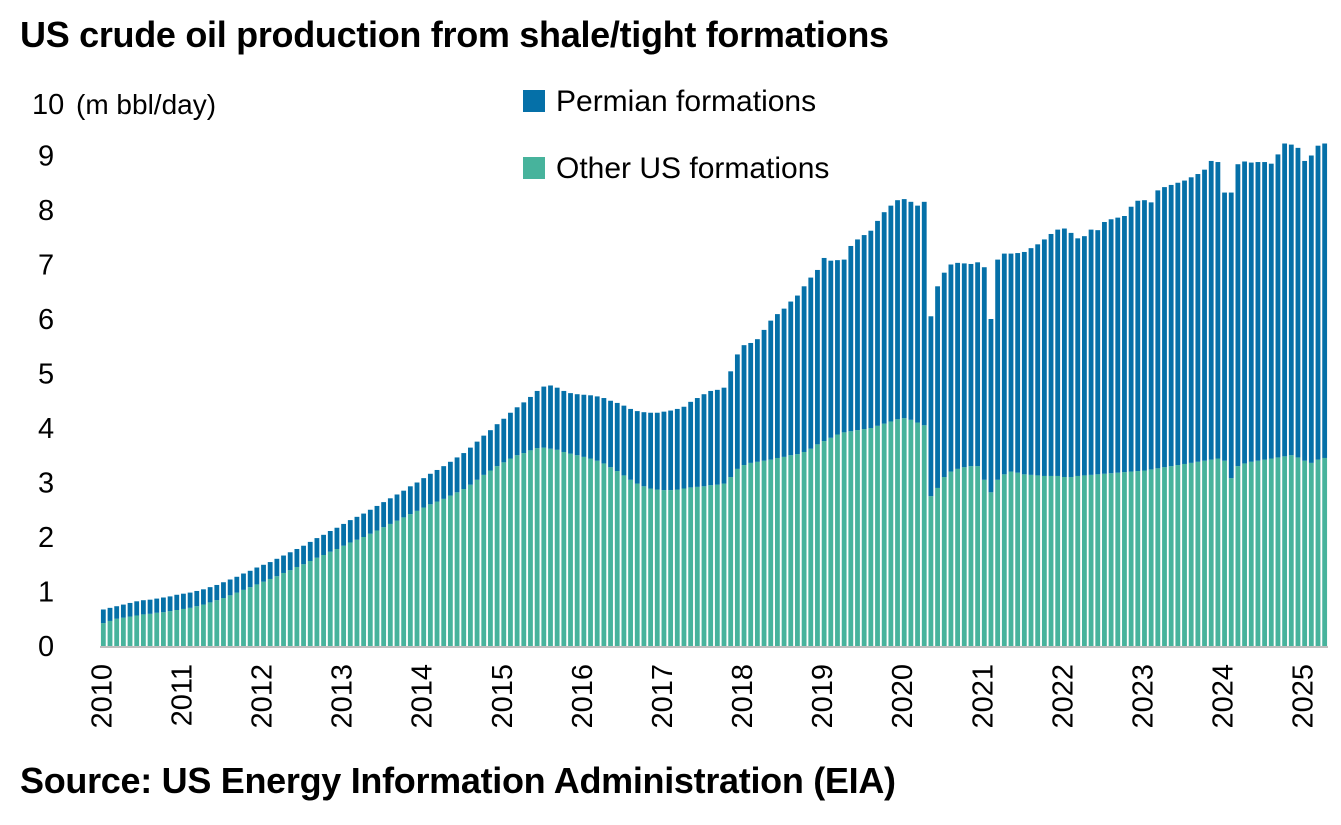 The height and width of the screenshot is (825, 1341). Describe the element at coordinates (46, 266) in the screenshot. I see `y-tick-label: 7` at that location.